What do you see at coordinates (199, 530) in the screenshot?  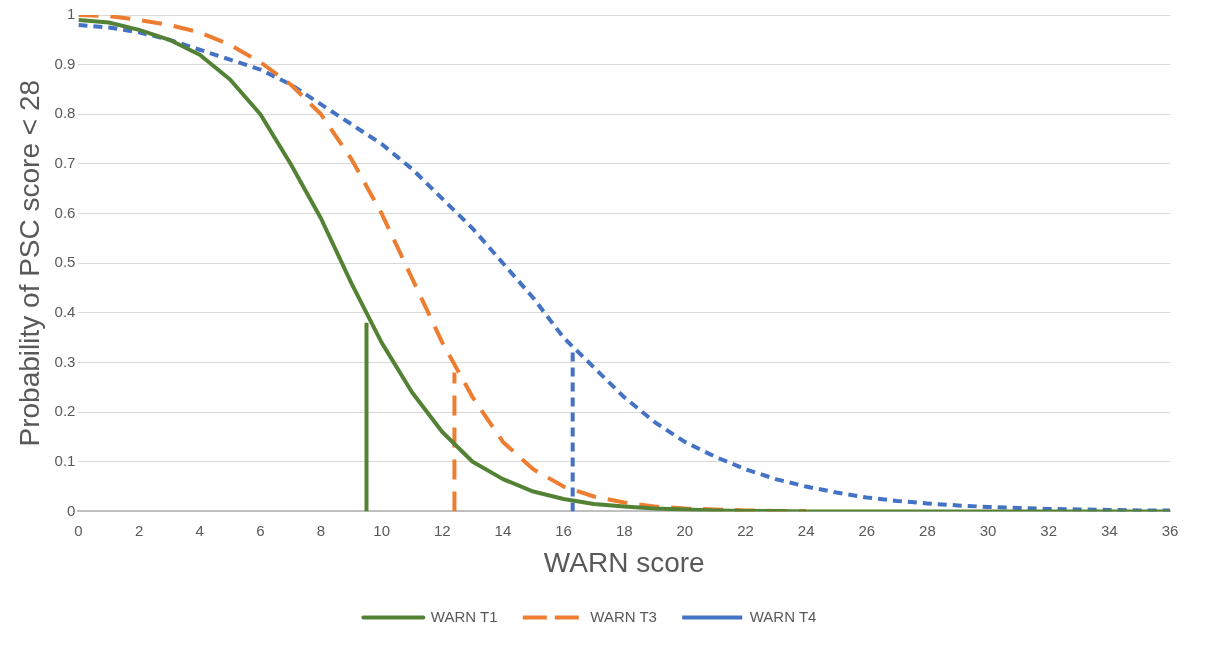 I see `x-tick-label: 4` at bounding box center [199, 530].